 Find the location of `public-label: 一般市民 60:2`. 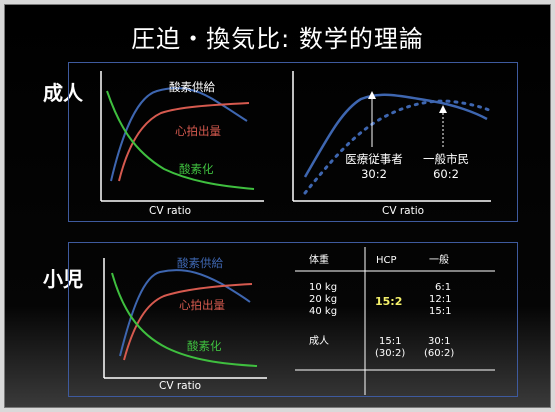

public-label: 一般市民 60:2 is located at coordinates (446, 166).